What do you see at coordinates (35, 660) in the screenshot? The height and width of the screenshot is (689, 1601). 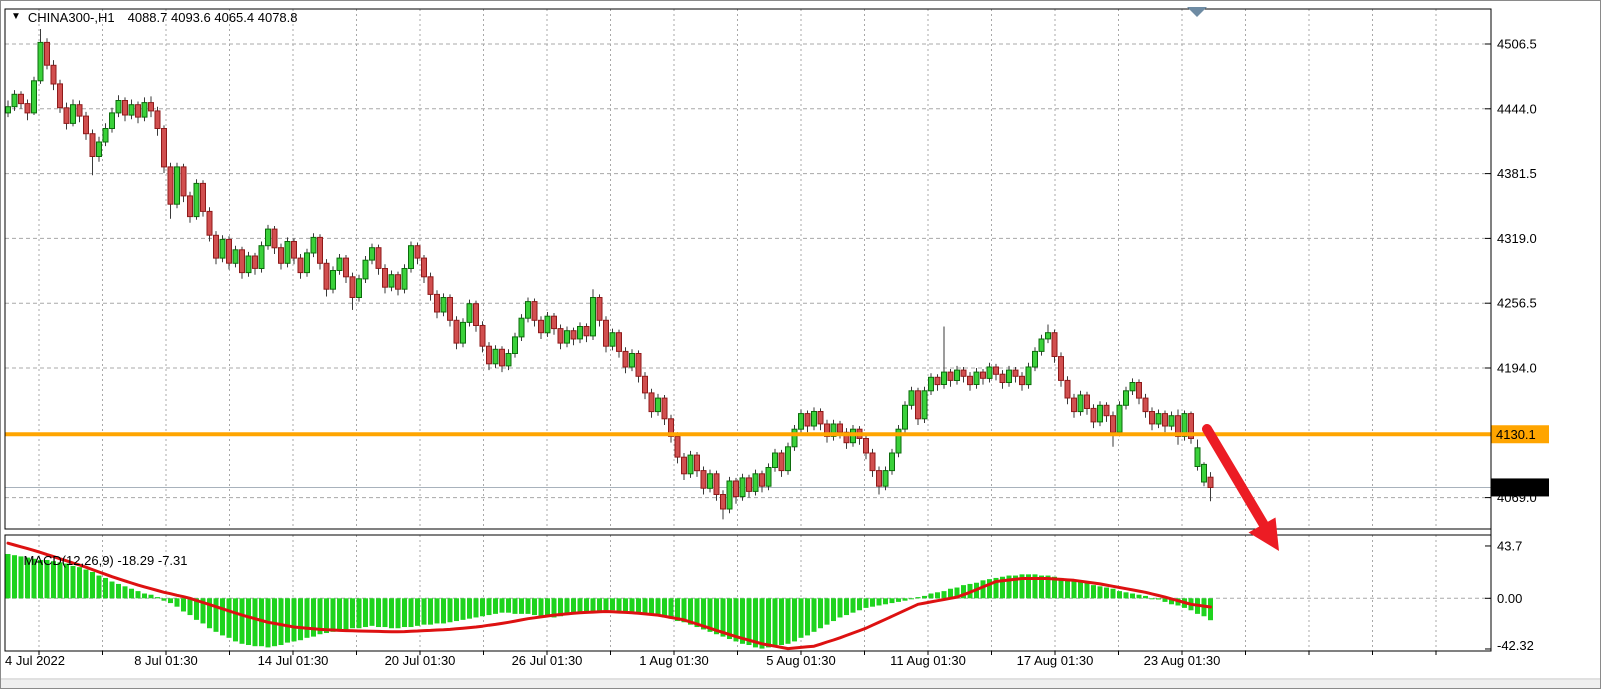 I see `time-axis-label: 4 Jul 2022` at bounding box center [35, 660].